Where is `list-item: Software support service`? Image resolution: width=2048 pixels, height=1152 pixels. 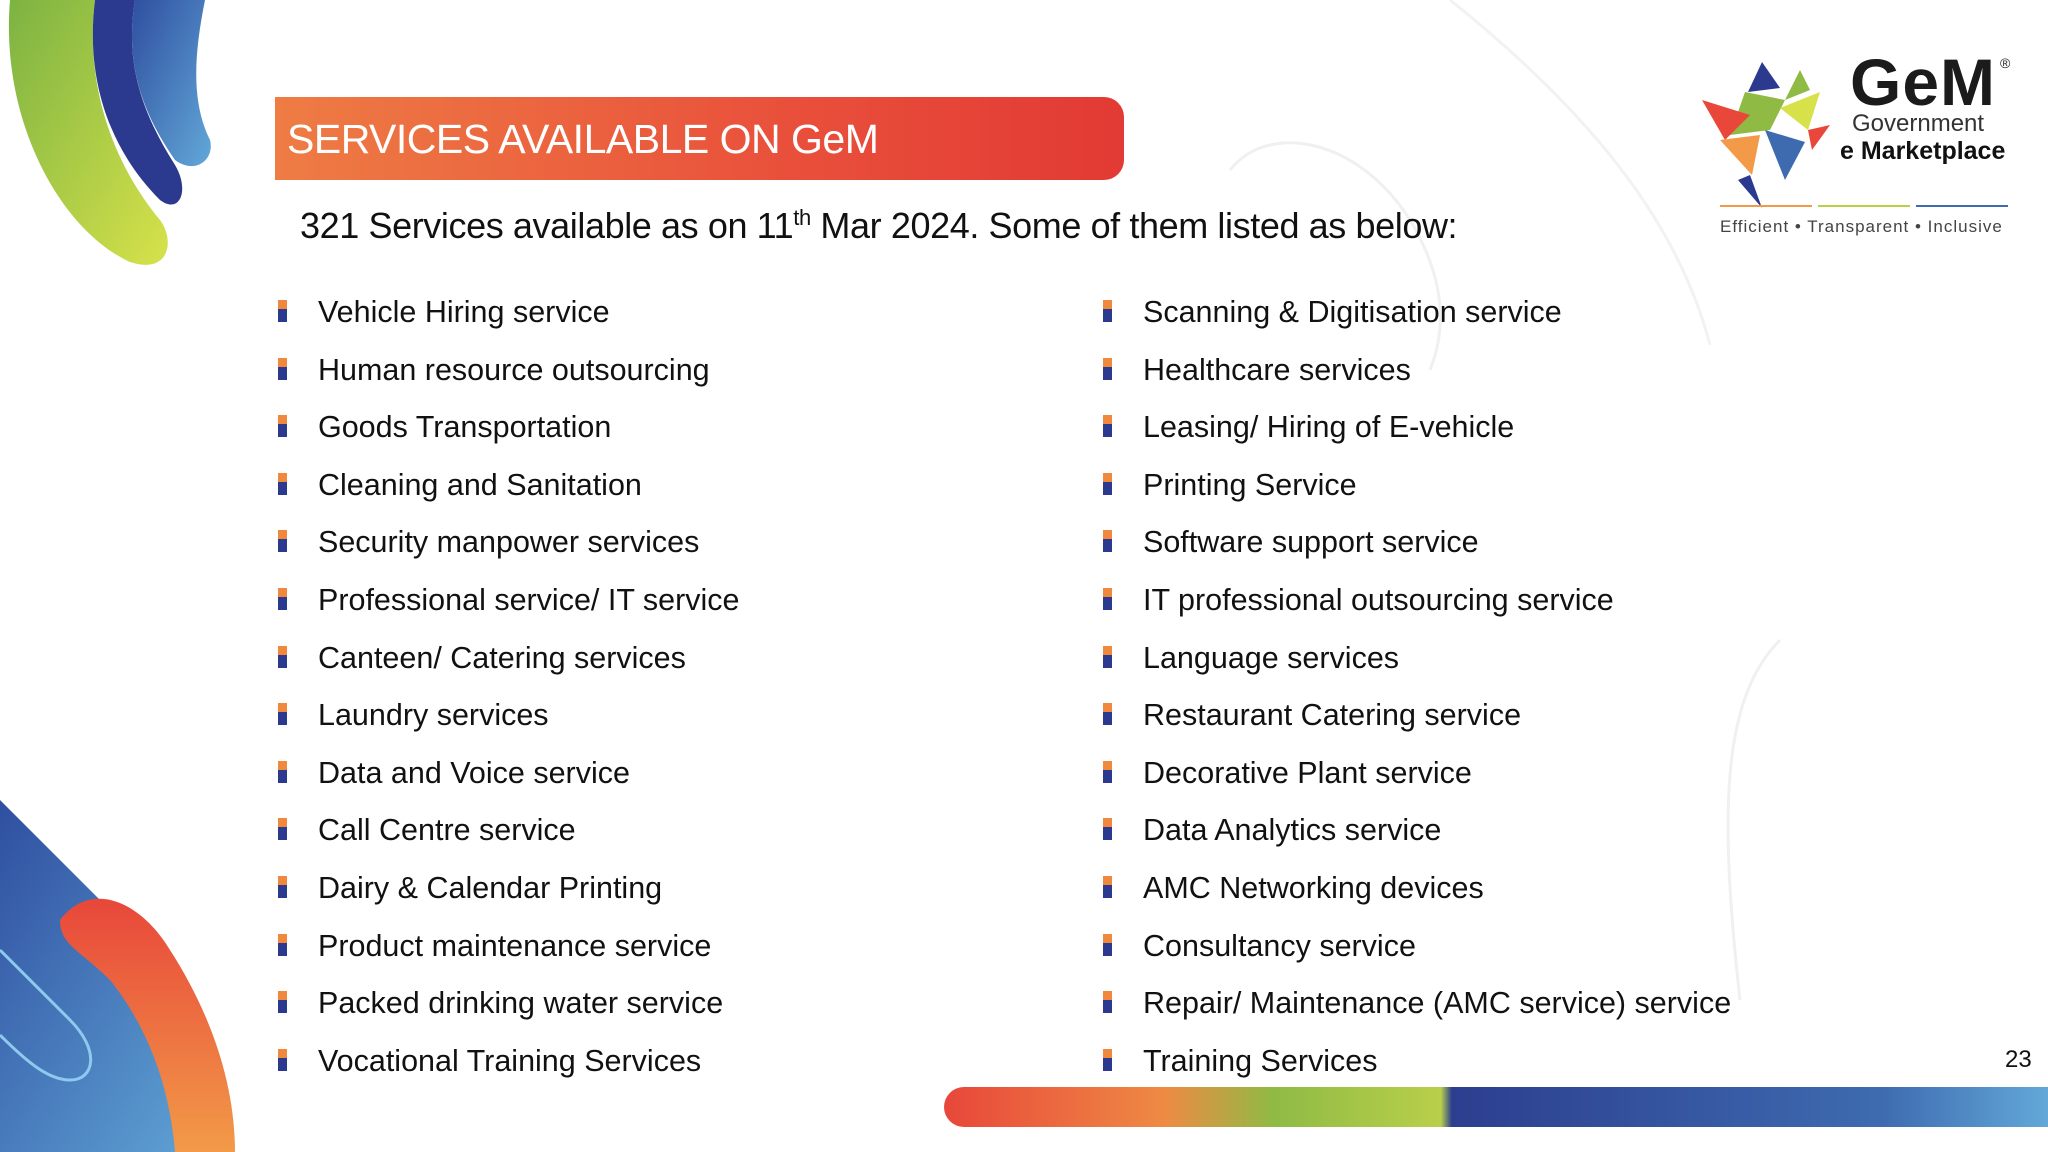
list-item: Software support service is located at coordinates (1417, 549).